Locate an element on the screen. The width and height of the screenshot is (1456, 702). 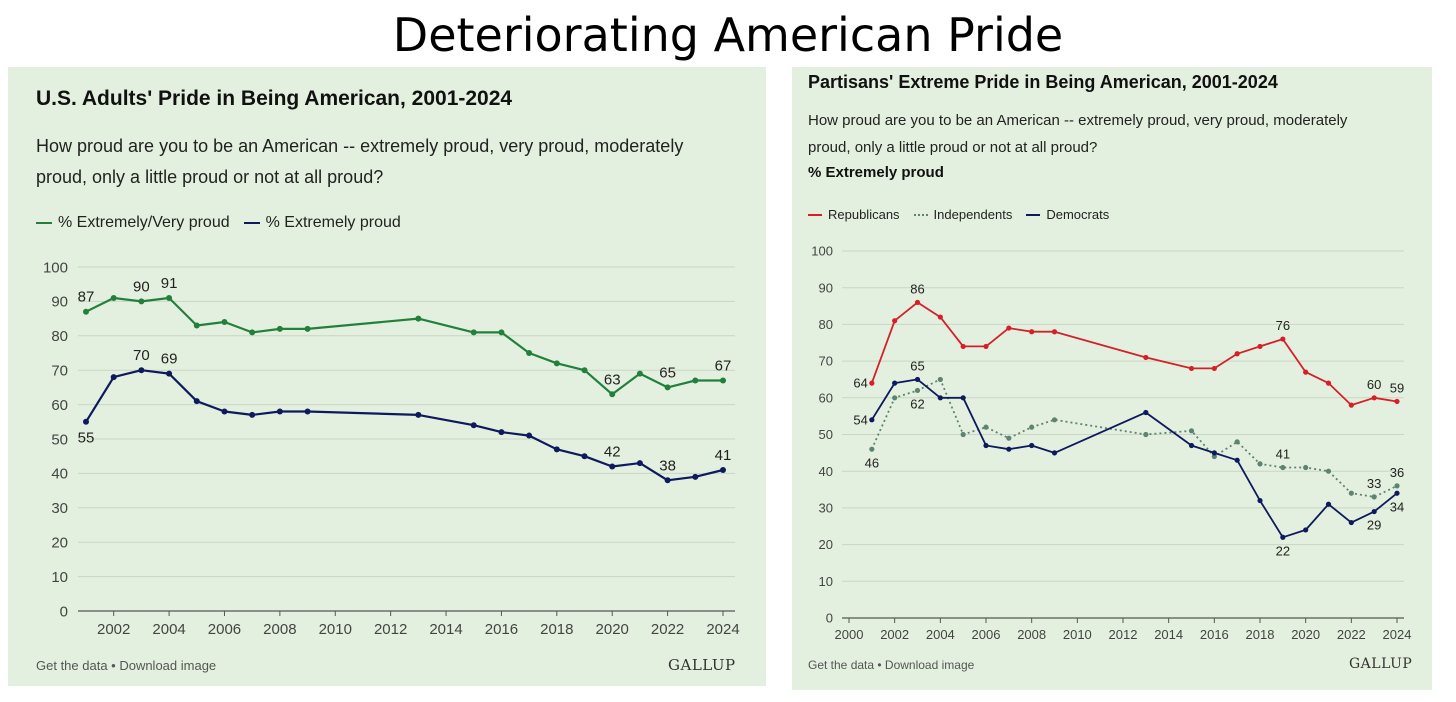
legend-label: % Extremely/Very proud is located at coordinates (144, 222).